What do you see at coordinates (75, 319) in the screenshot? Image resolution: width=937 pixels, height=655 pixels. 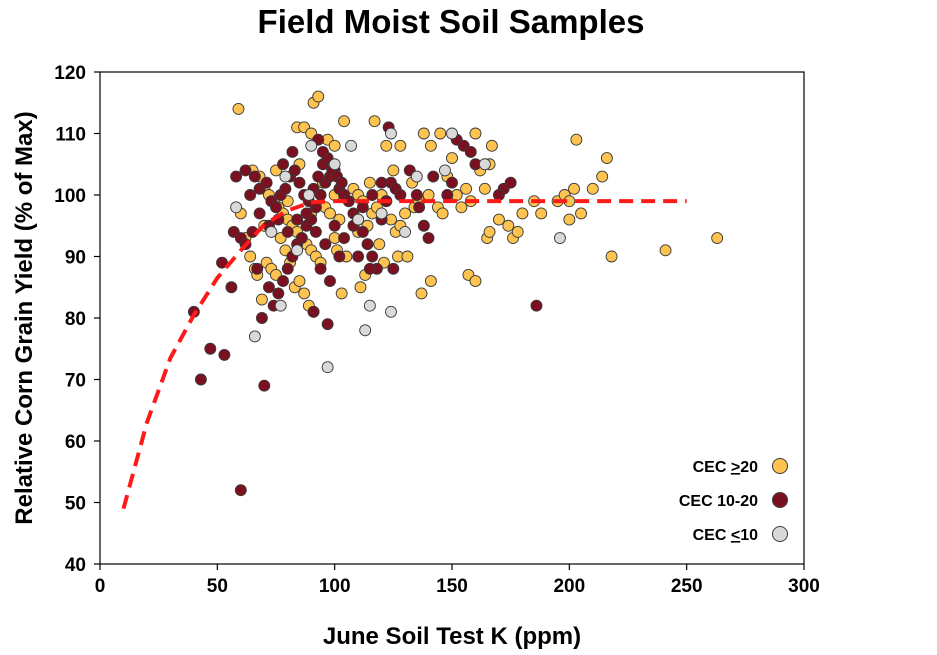 I see `y-tick-label: 80` at bounding box center [75, 319].